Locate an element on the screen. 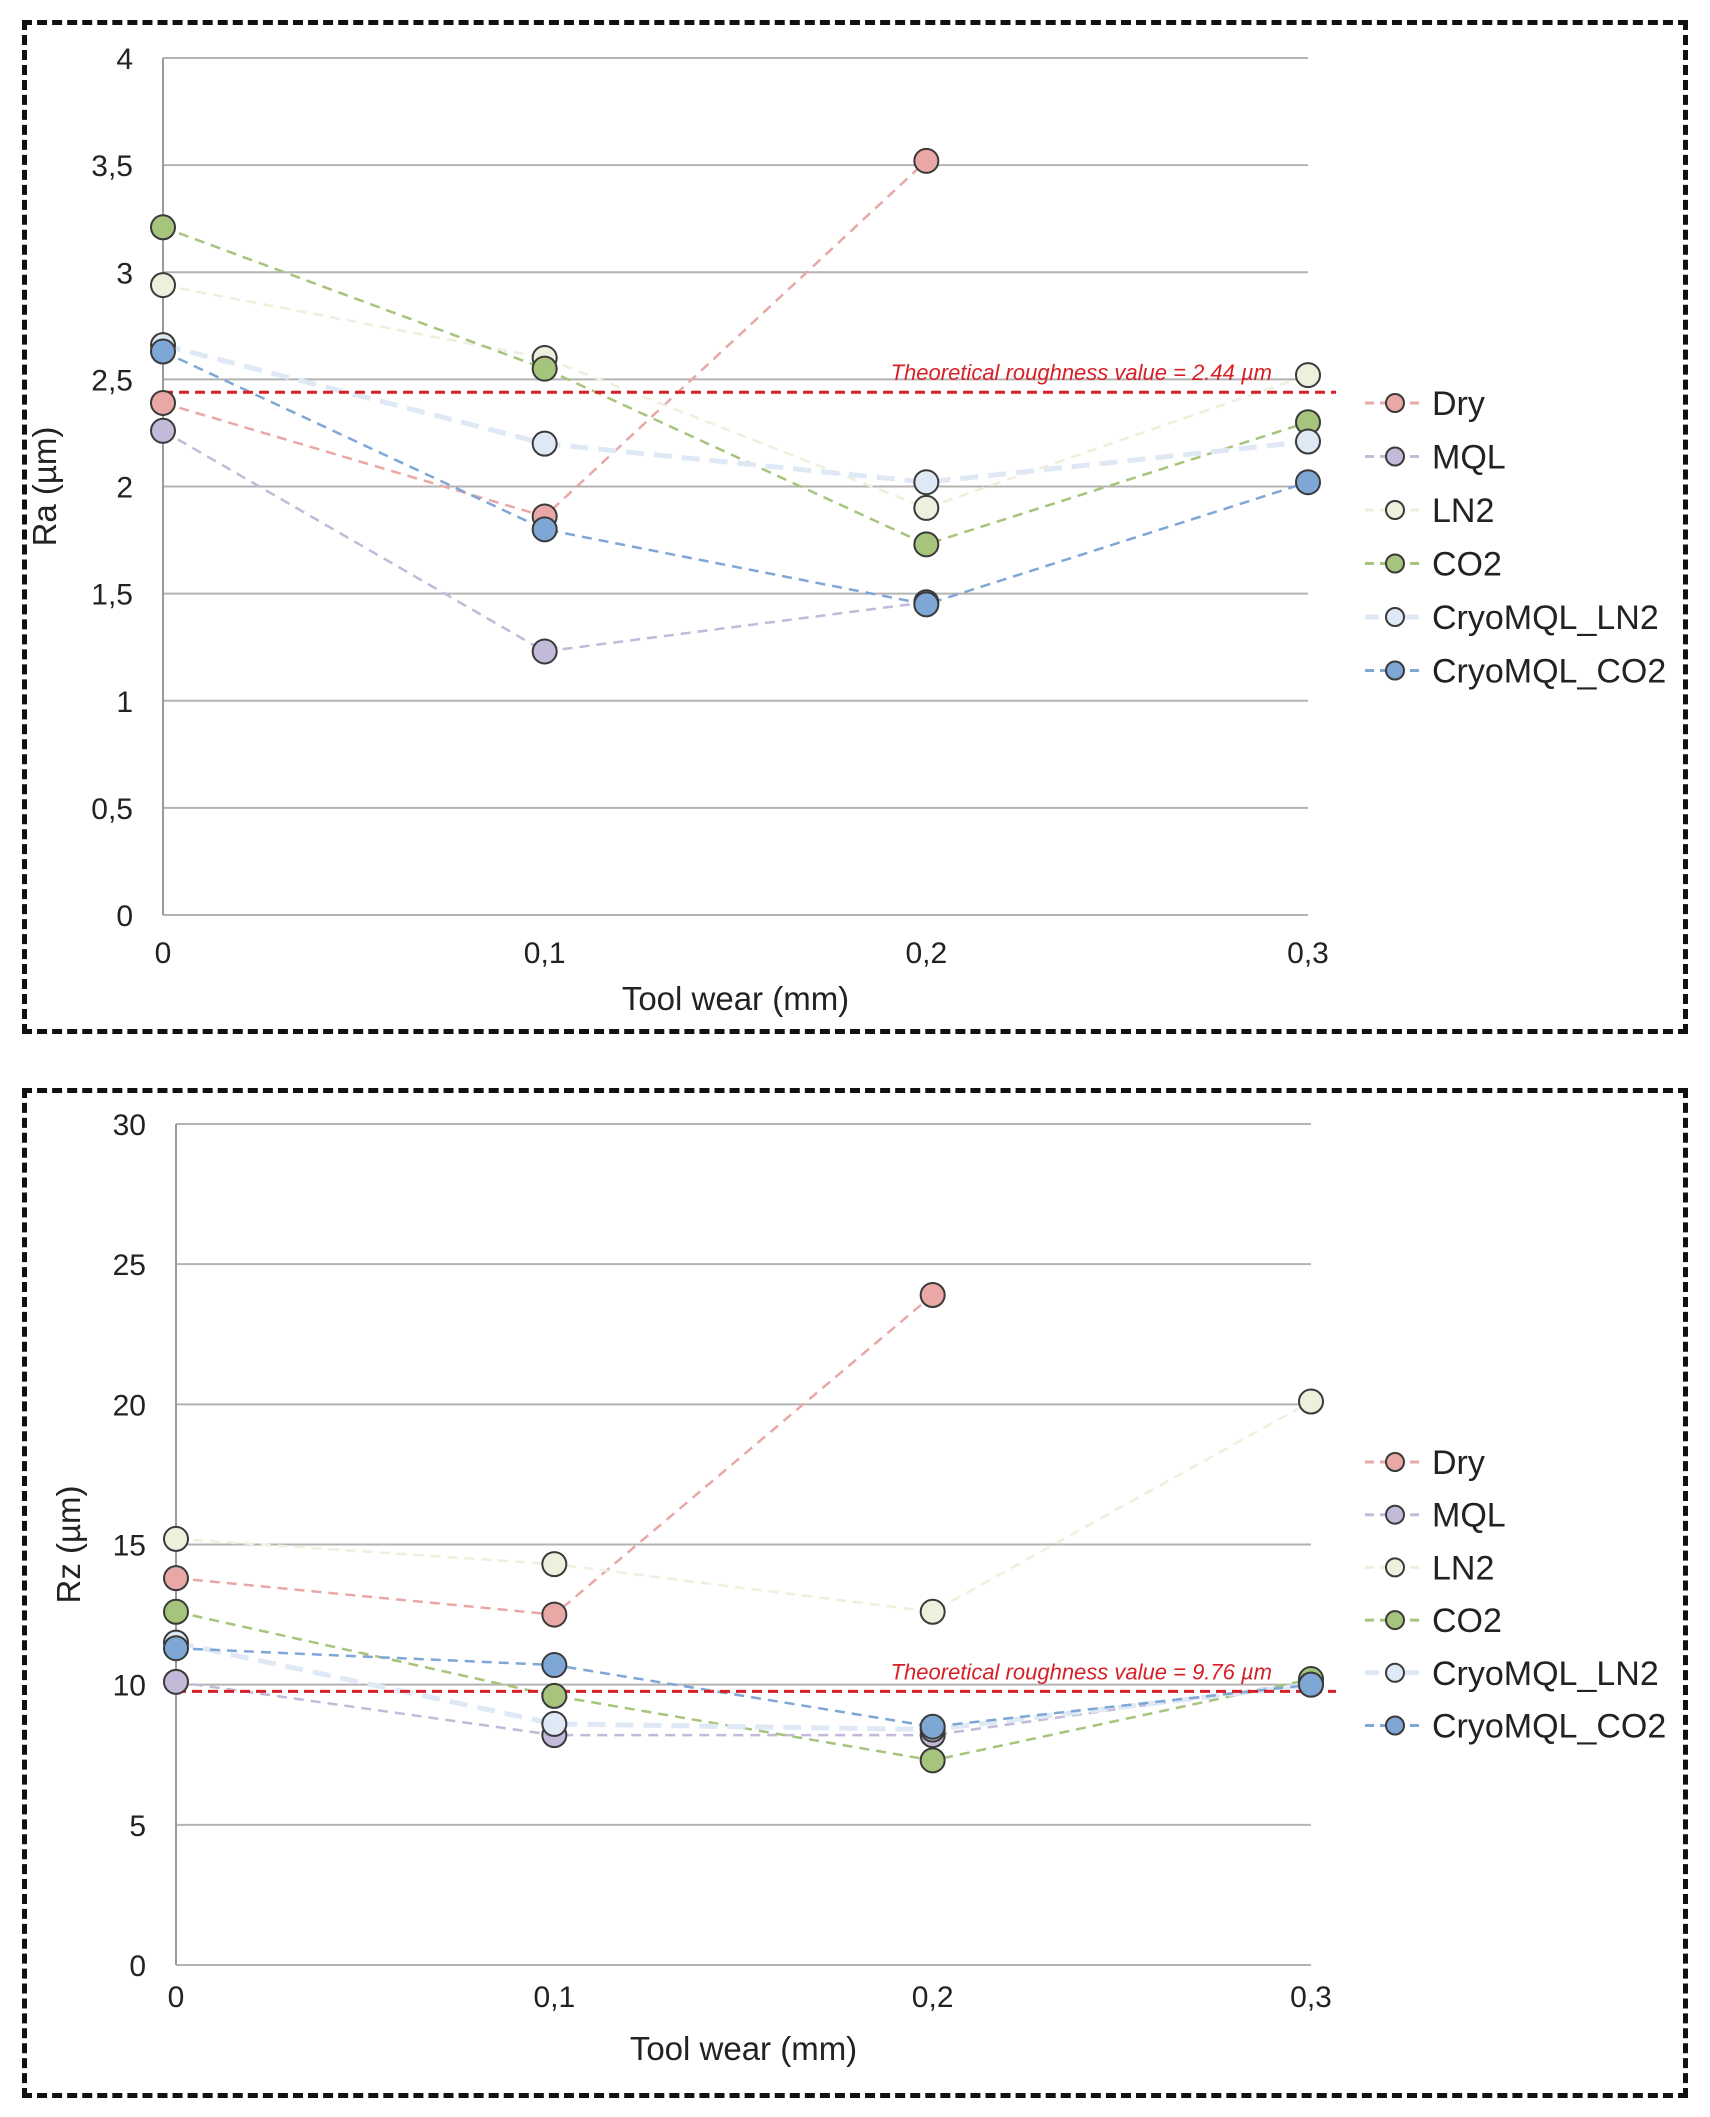  rz-y-tick-label: 20 is located at coordinates (129, 1405).